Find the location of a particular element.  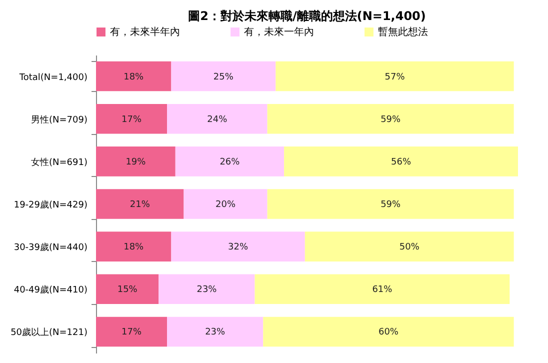

data-label: 21% is located at coordinates (140, 205).